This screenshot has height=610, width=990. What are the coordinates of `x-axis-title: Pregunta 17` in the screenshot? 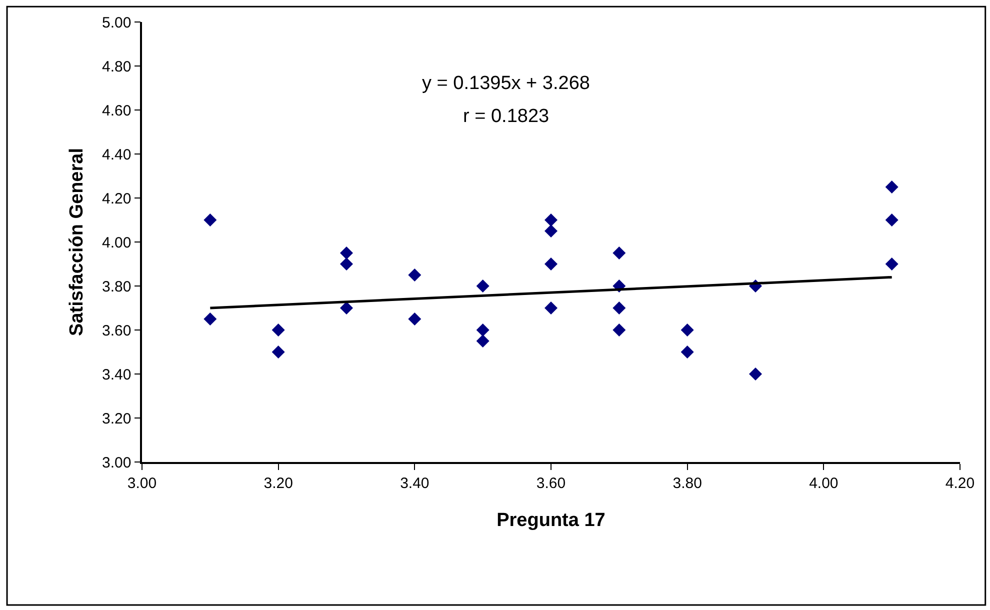 It's located at (551, 521).